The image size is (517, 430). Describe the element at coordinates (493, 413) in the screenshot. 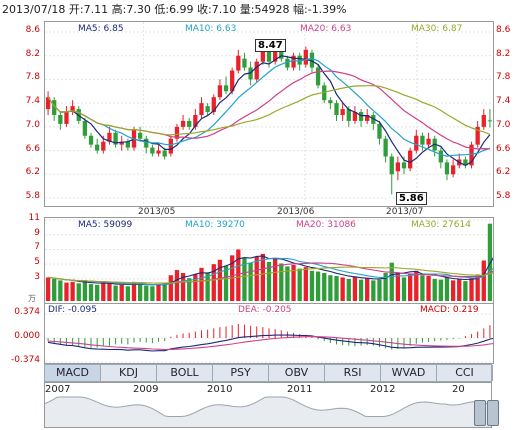

I see `navigator-right-handle` at that location.